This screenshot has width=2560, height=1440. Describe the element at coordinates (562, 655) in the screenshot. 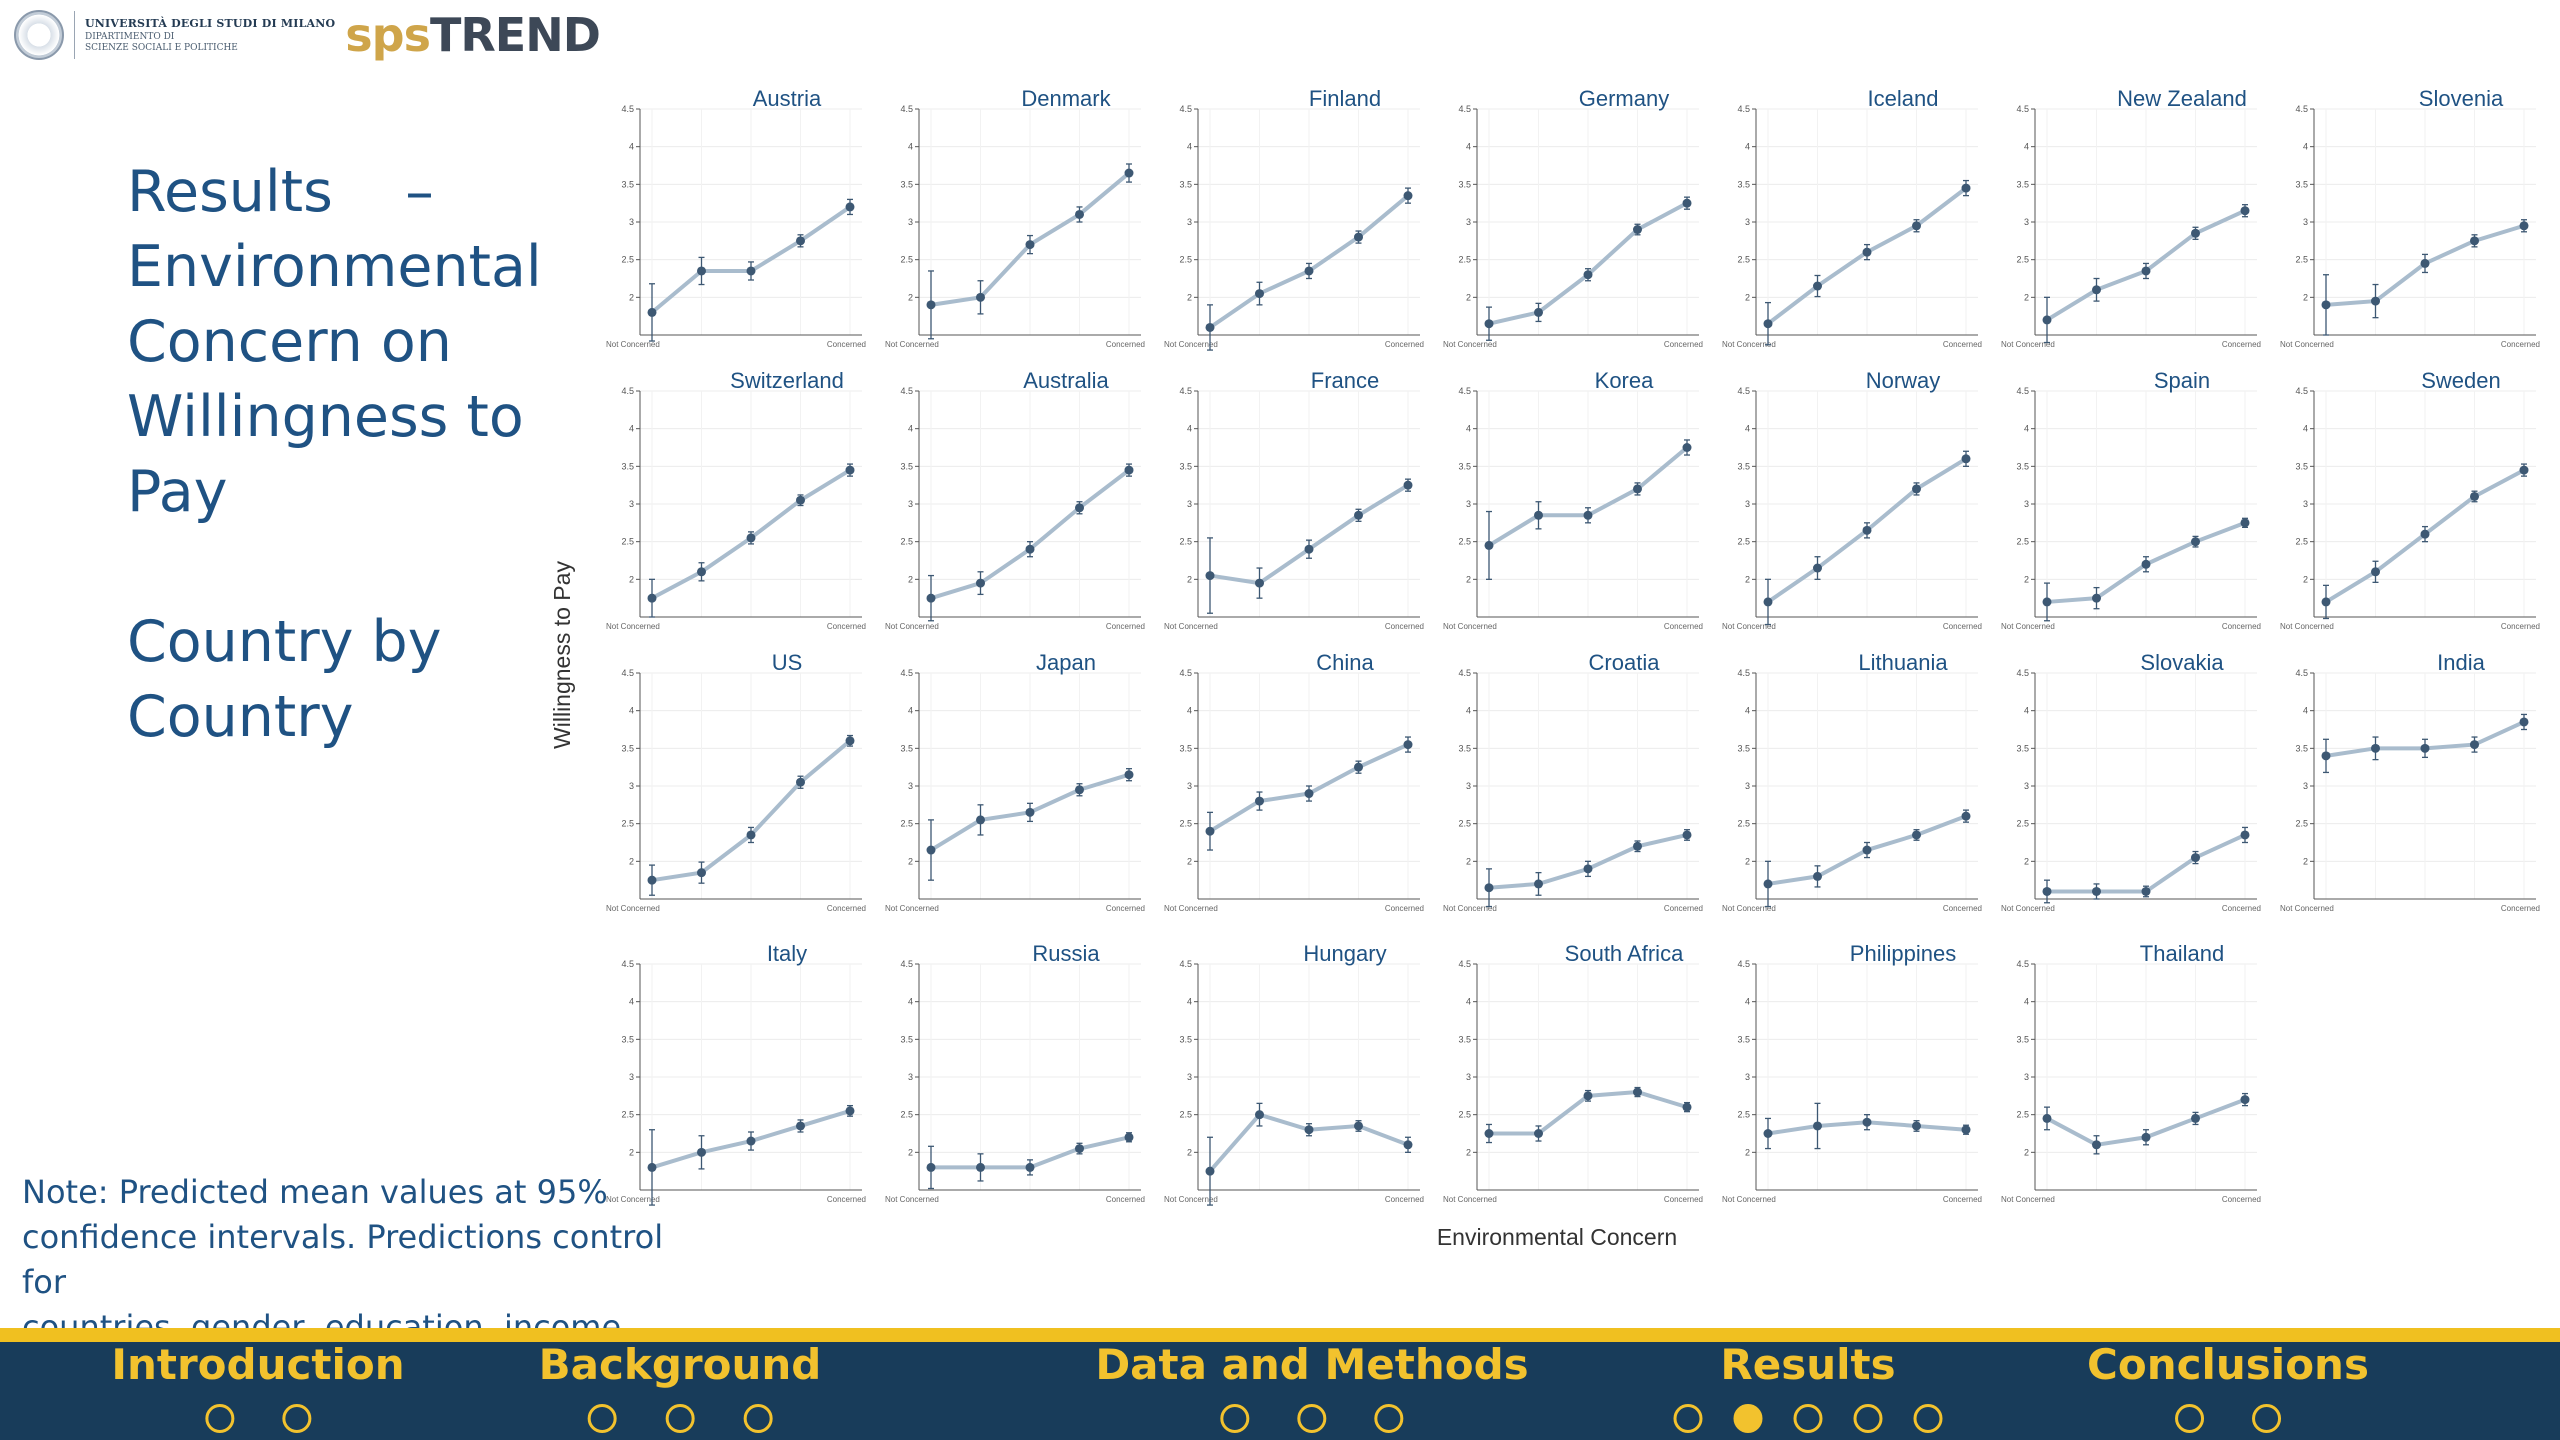

I see `y-axis-title: Willingness to Pay` at that location.